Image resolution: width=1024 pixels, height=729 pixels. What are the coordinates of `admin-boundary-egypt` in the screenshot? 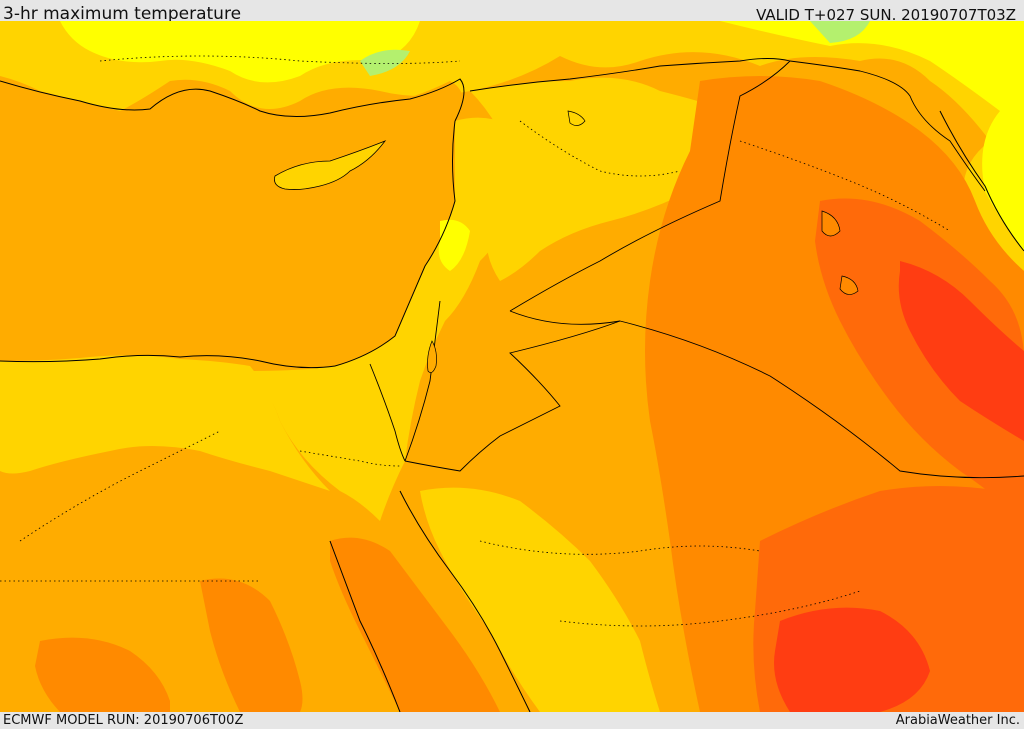 It's located at (120, 486).